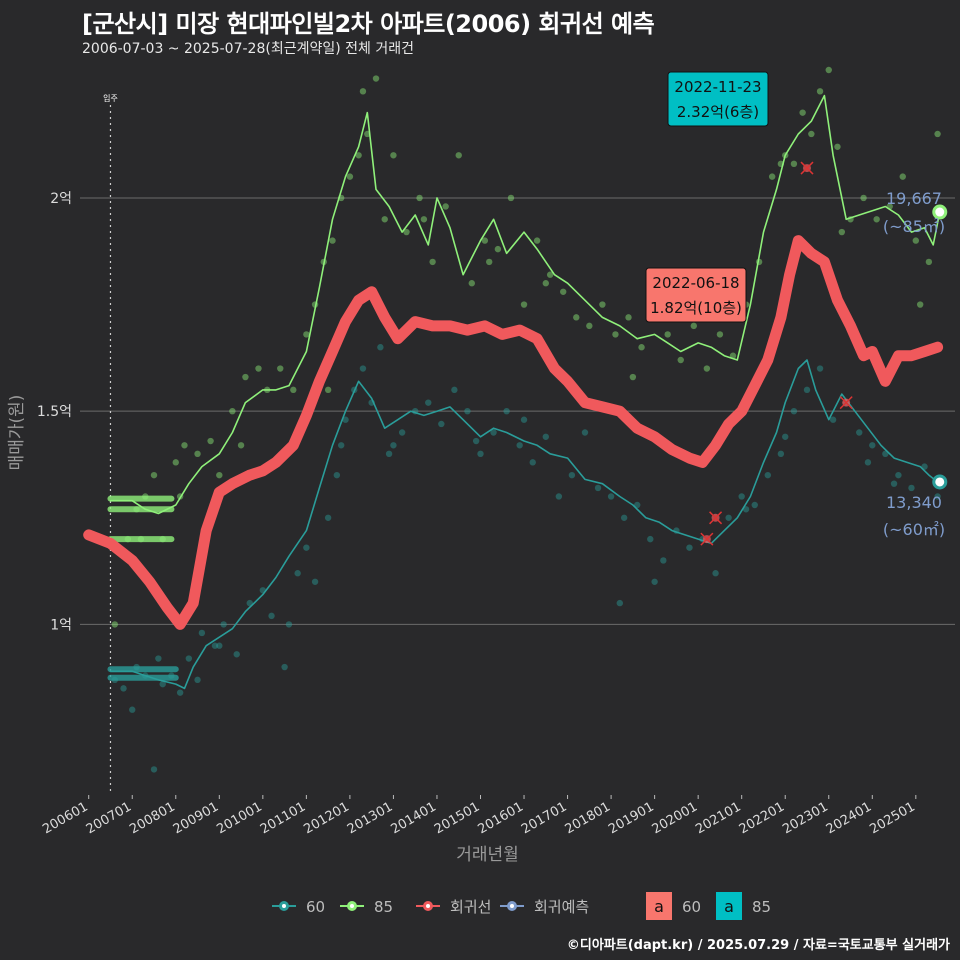  What do you see at coordinates (696, 308) in the screenshot?
I see `peak-label-60-price: 1.82억(10층)` at bounding box center [696, 308].